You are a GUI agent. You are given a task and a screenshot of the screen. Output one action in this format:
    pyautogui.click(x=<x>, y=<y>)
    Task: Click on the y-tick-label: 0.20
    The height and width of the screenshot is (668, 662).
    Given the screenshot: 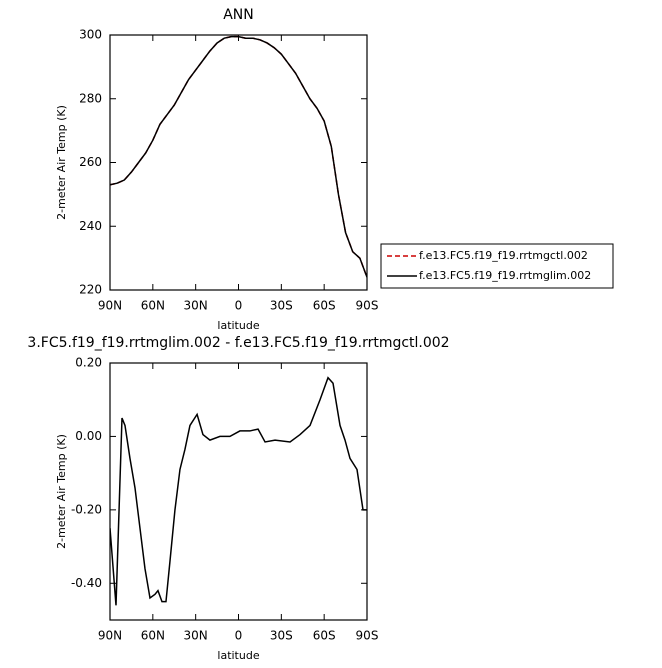 What is the action you would take?
    pyautogui.click(x=88, y=363)
    